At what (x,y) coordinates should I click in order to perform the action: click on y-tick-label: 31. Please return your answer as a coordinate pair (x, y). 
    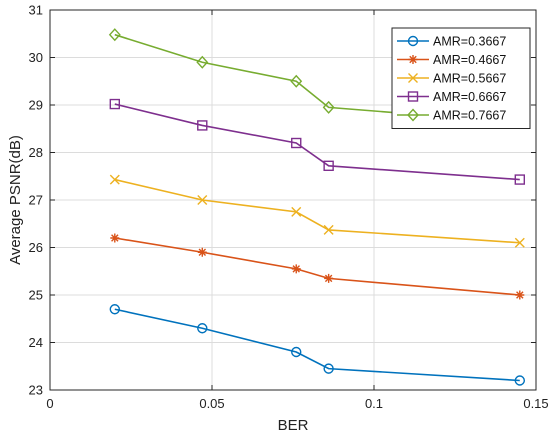
    Looking at the image, I should click on (36, 10).